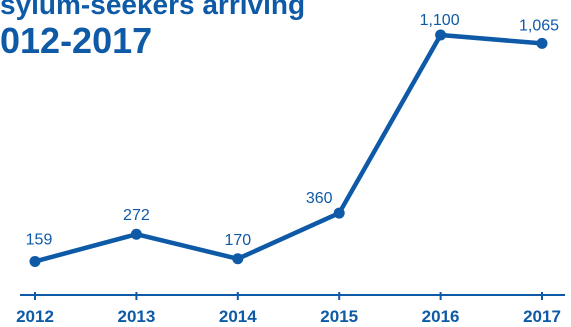  What do you see at coordinates (35, 316) in the screenshot?
I see `x-tick-label-2012: 2012` at bounding box center [35, 316].